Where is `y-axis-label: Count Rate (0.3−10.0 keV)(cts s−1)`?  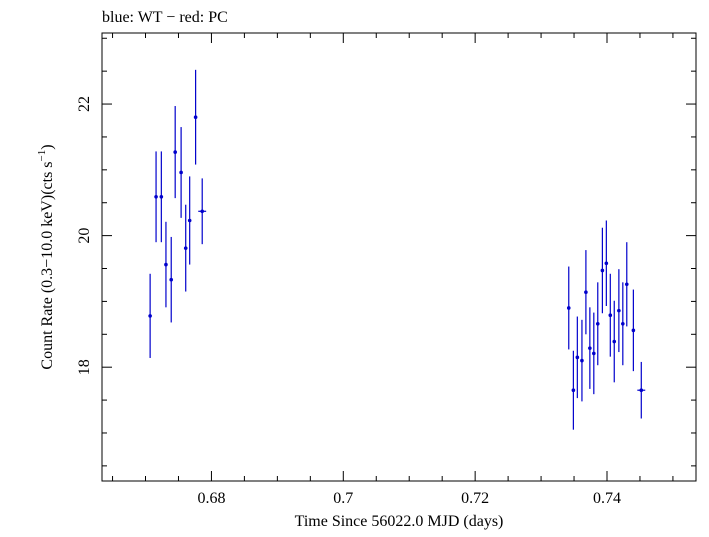 y-axis-label: Count Rate (0.3−10.0 keV)(cts s−1) is located at coordinates (46, 256).